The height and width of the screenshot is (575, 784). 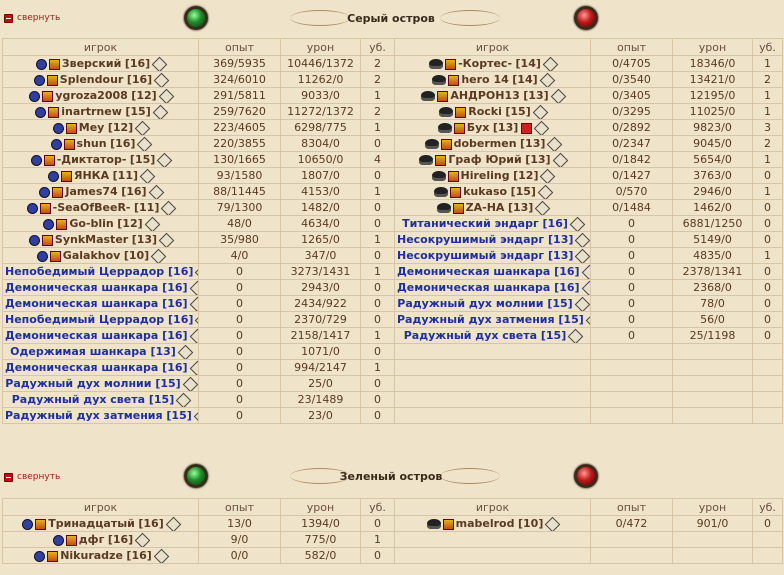 I want to click on player-name-link: Титанический эндарг, so click(x=470, y=223).